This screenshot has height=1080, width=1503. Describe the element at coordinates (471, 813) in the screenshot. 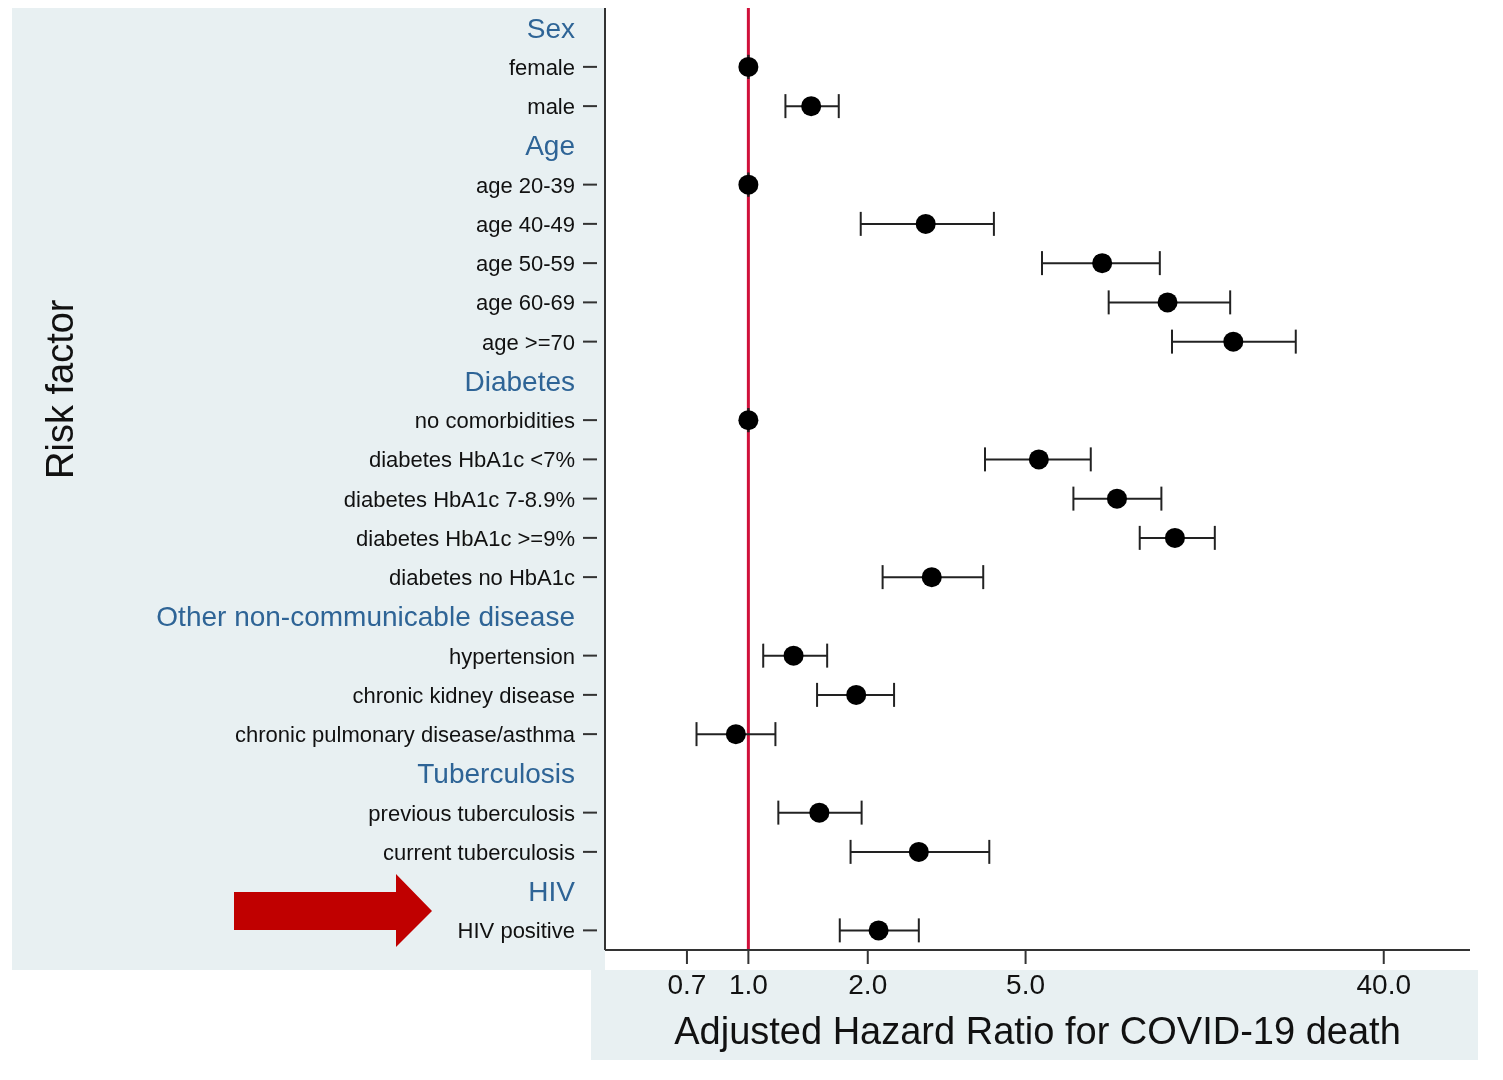

I see `y-tick-label: previous tuberculosis` at that location.